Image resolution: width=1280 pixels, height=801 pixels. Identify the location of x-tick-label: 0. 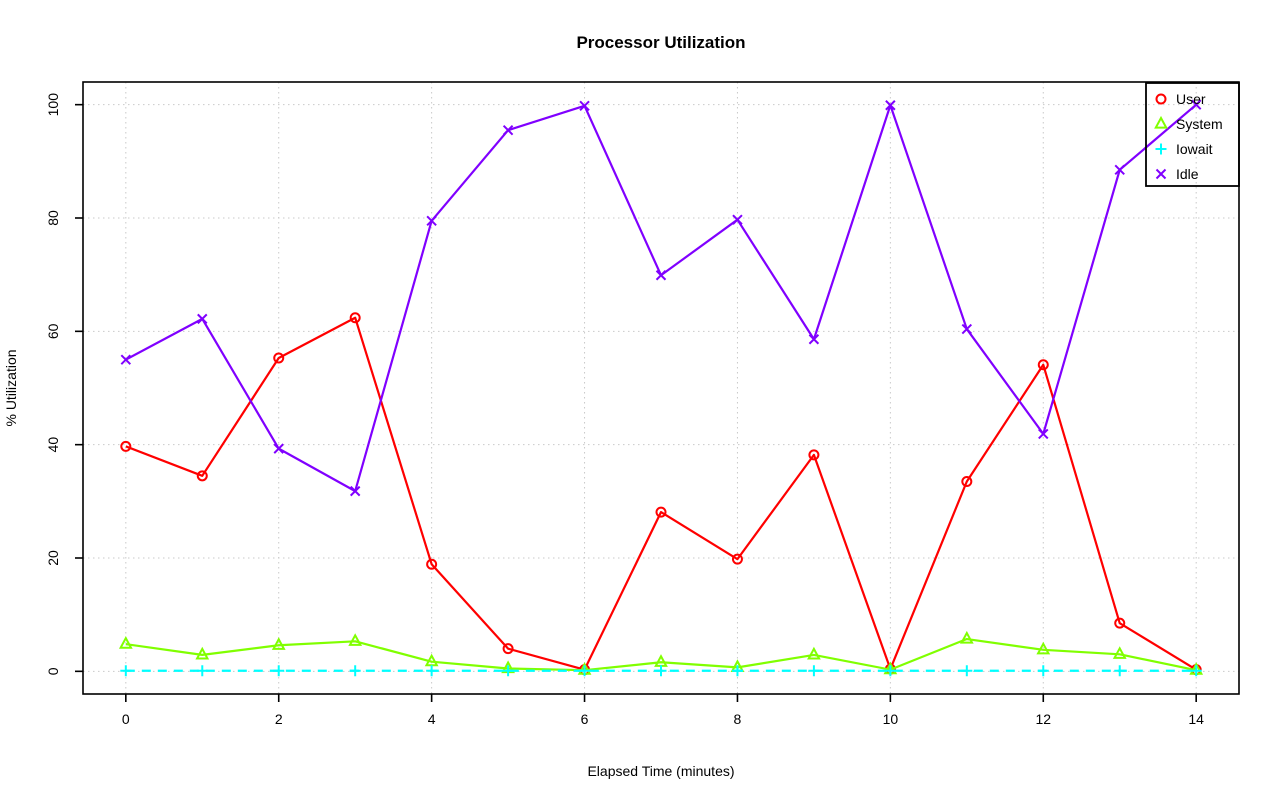
(126, 719).